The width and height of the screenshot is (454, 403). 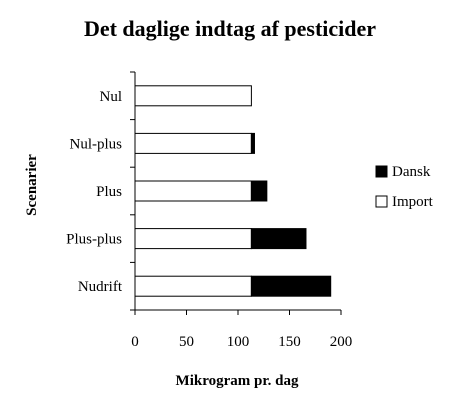 What do you see at coordinates (259, 191) in the screenshot?
I see `bar-dansk-plus` at bounding box center [259, 191].